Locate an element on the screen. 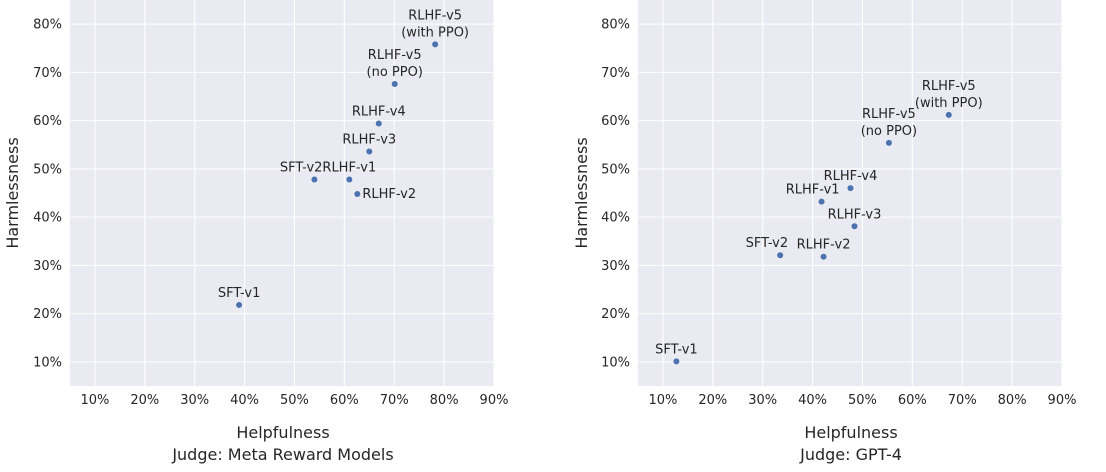 The image size is (1106, 472). x-axis-subtitle: Judge: Meta Reward Models is located at coordinates (282, 454).